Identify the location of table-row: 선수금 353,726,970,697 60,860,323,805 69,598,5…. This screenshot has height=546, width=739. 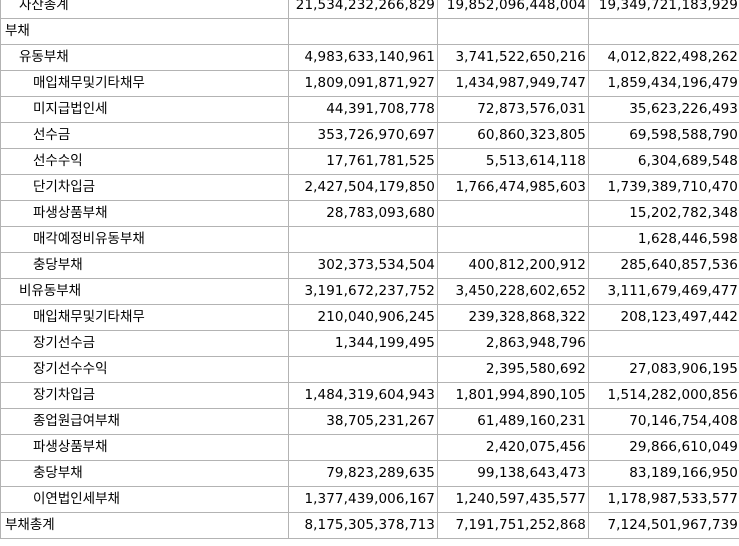
(369, 135).